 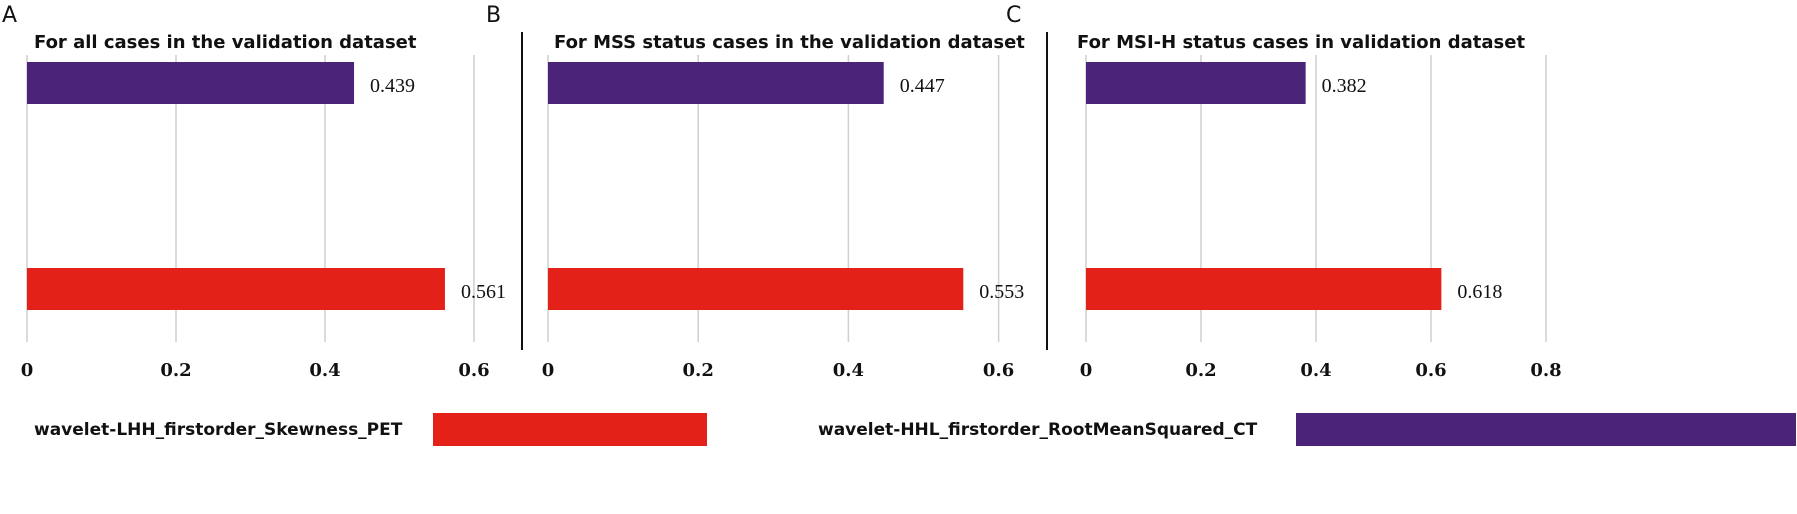 I want to click on bar-value-label: 0.447, so click(x=922, y=86).